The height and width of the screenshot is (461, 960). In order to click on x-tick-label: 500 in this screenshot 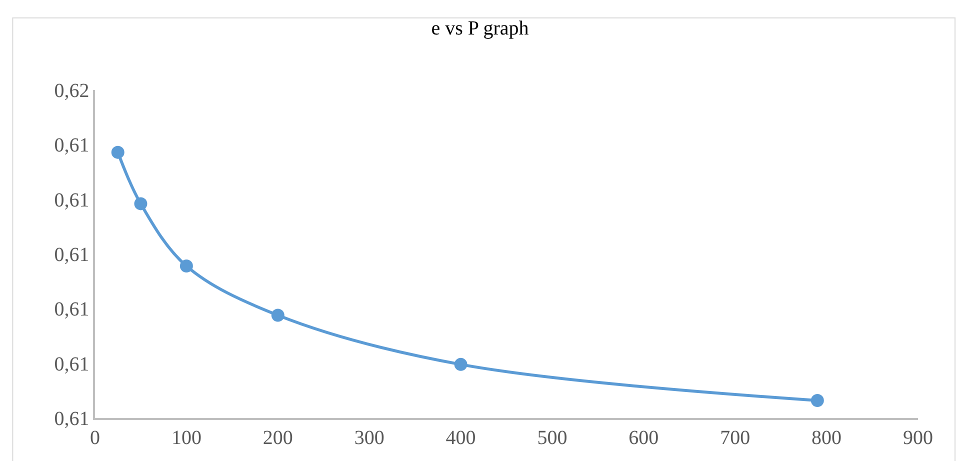, I will do `click(552, 437)`.